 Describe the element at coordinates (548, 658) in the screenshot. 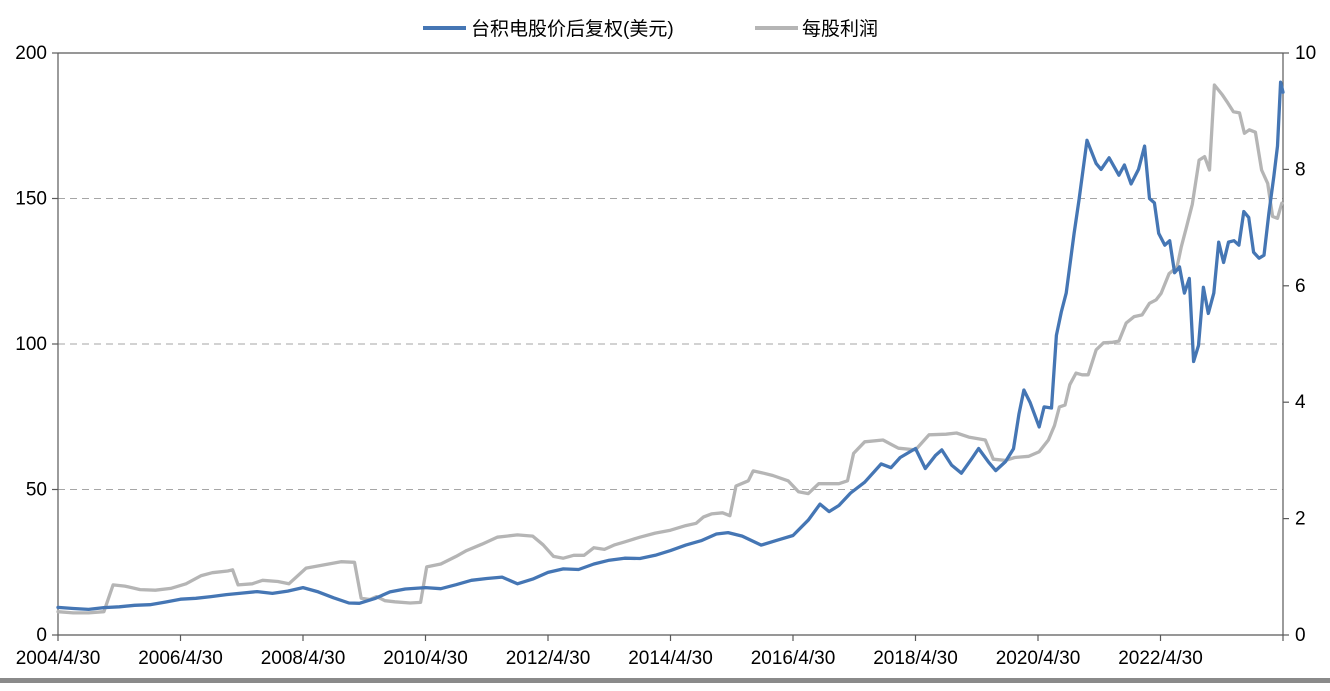

I see `x-axis-label: 2012/4/30` at that location.